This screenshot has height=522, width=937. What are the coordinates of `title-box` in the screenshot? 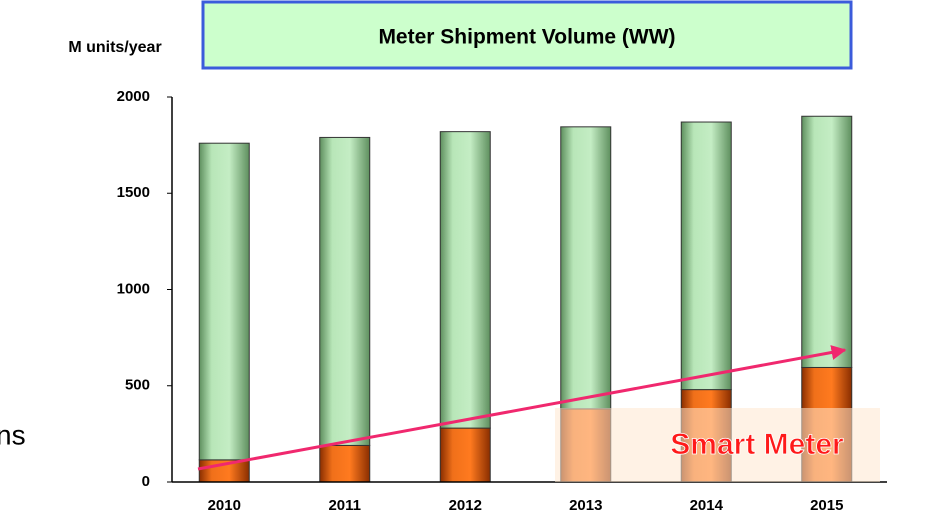 It's located at (527, 35).